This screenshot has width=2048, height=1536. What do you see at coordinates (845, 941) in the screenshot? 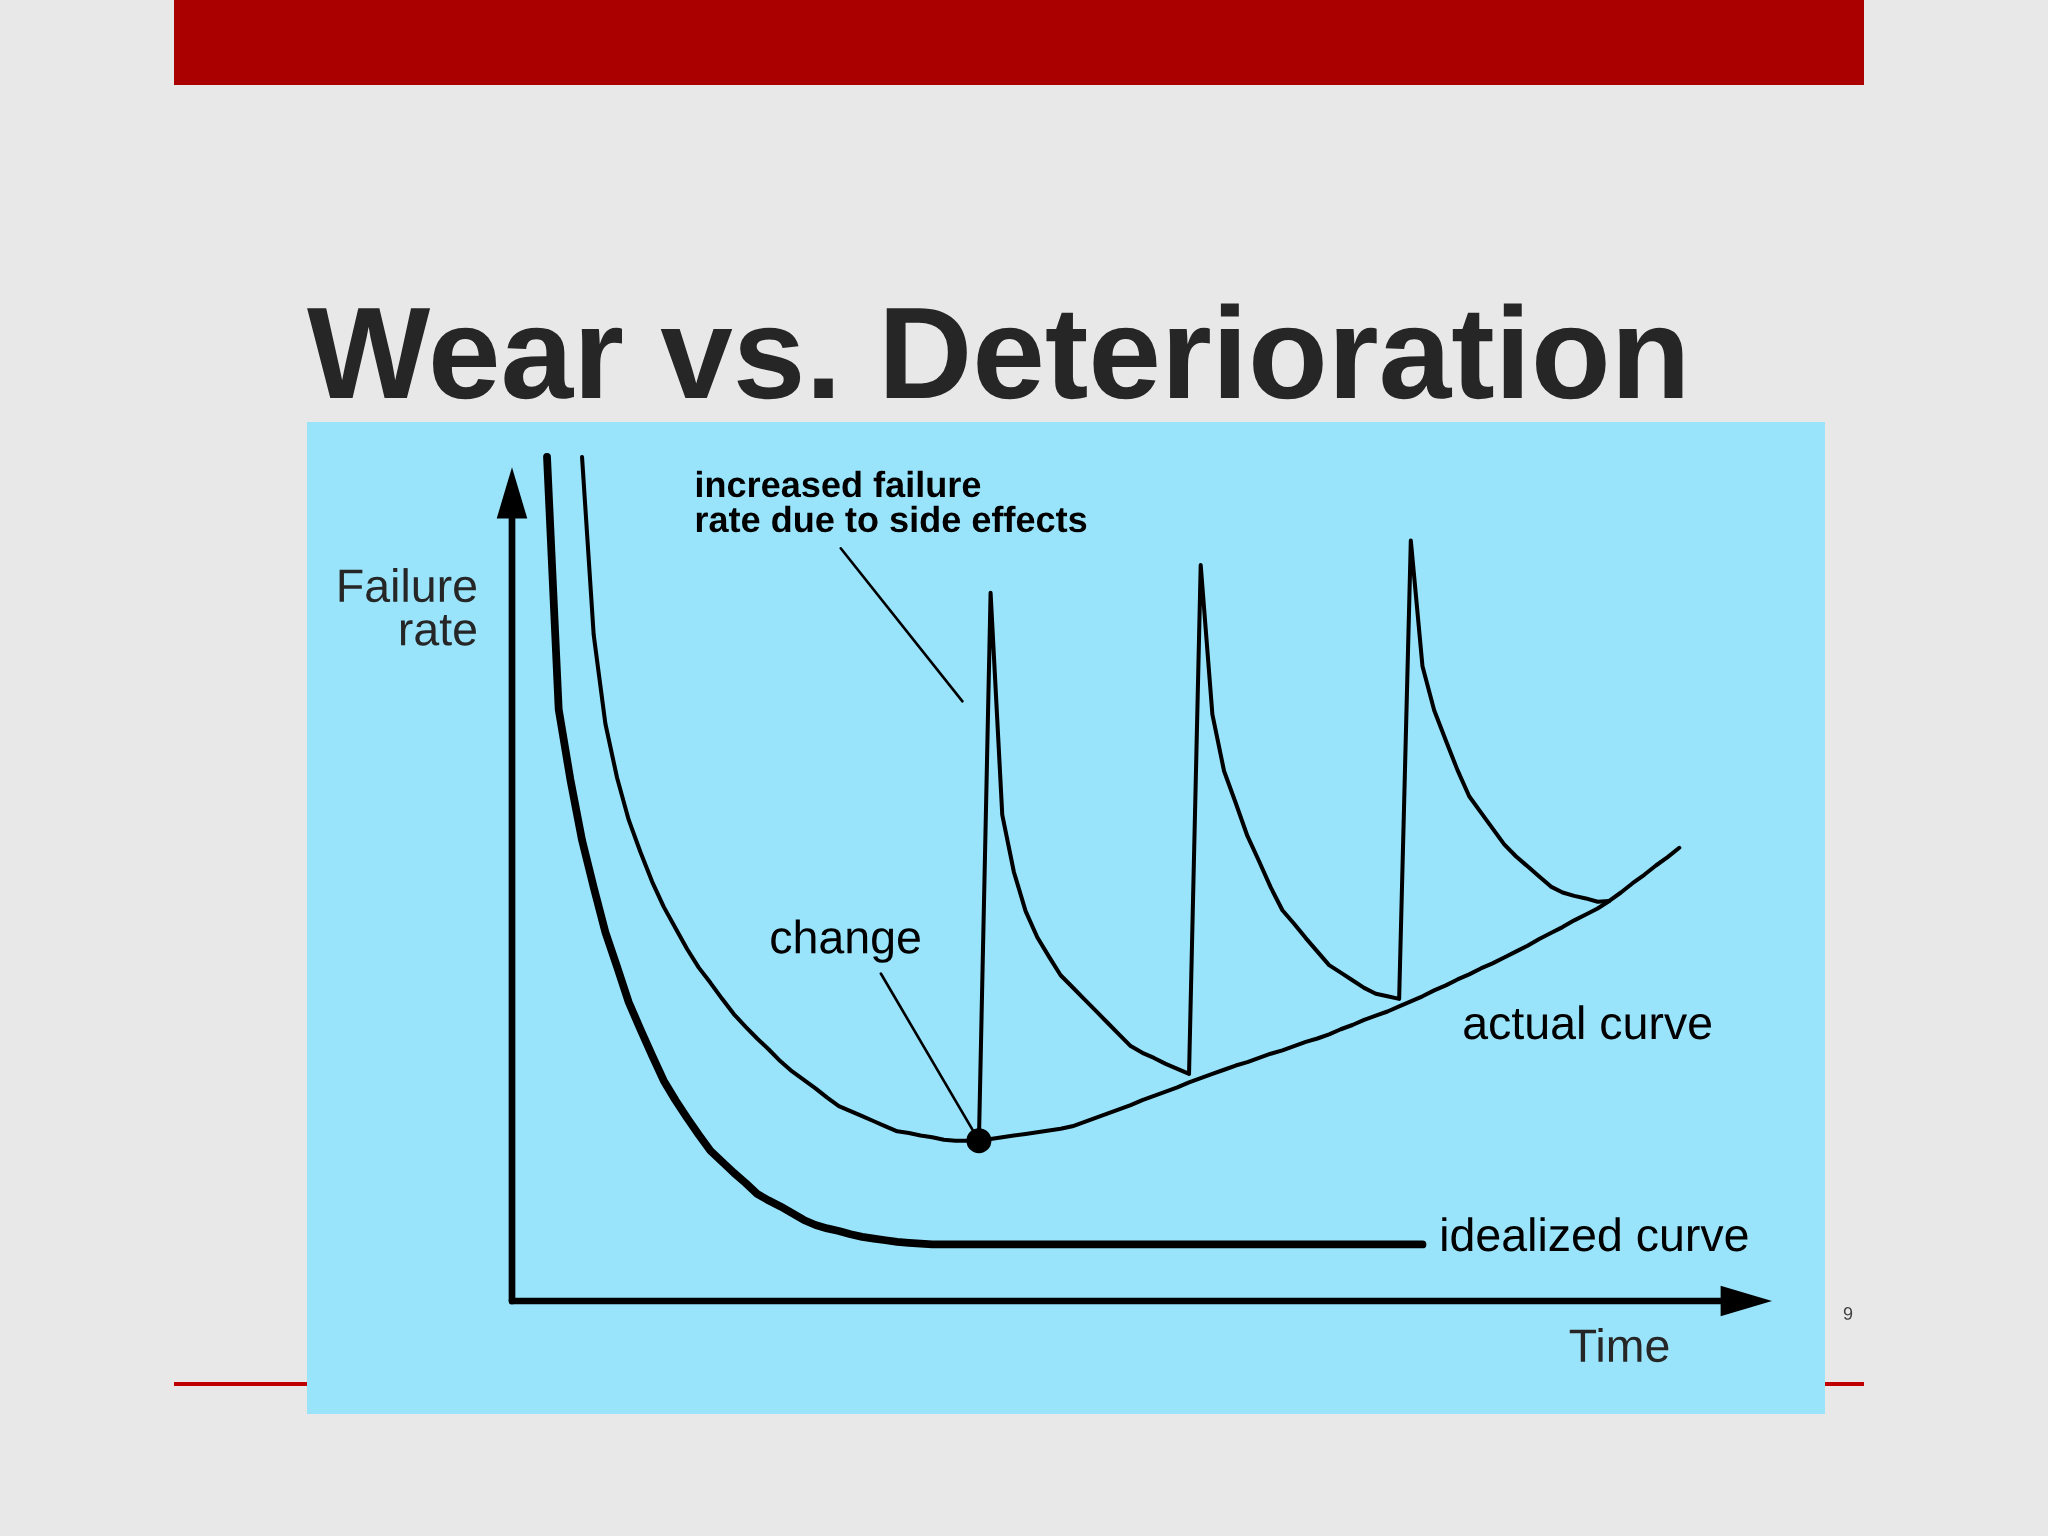
I see `annotation: change` at bounding box center [845, 941].